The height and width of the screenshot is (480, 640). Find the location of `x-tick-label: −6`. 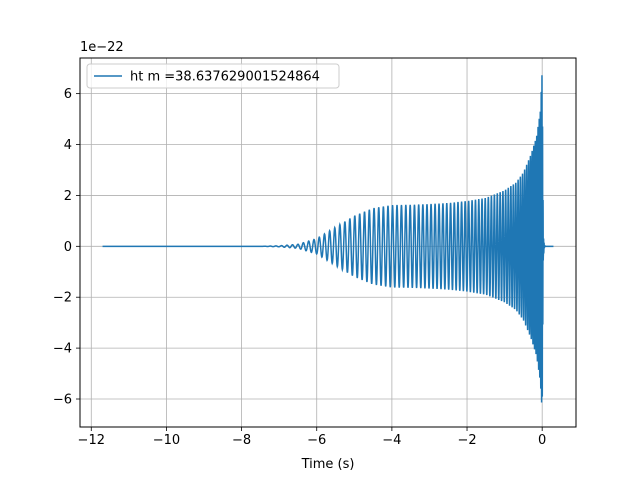

x-tick-label: −6 is located at coordinates (316, 440).